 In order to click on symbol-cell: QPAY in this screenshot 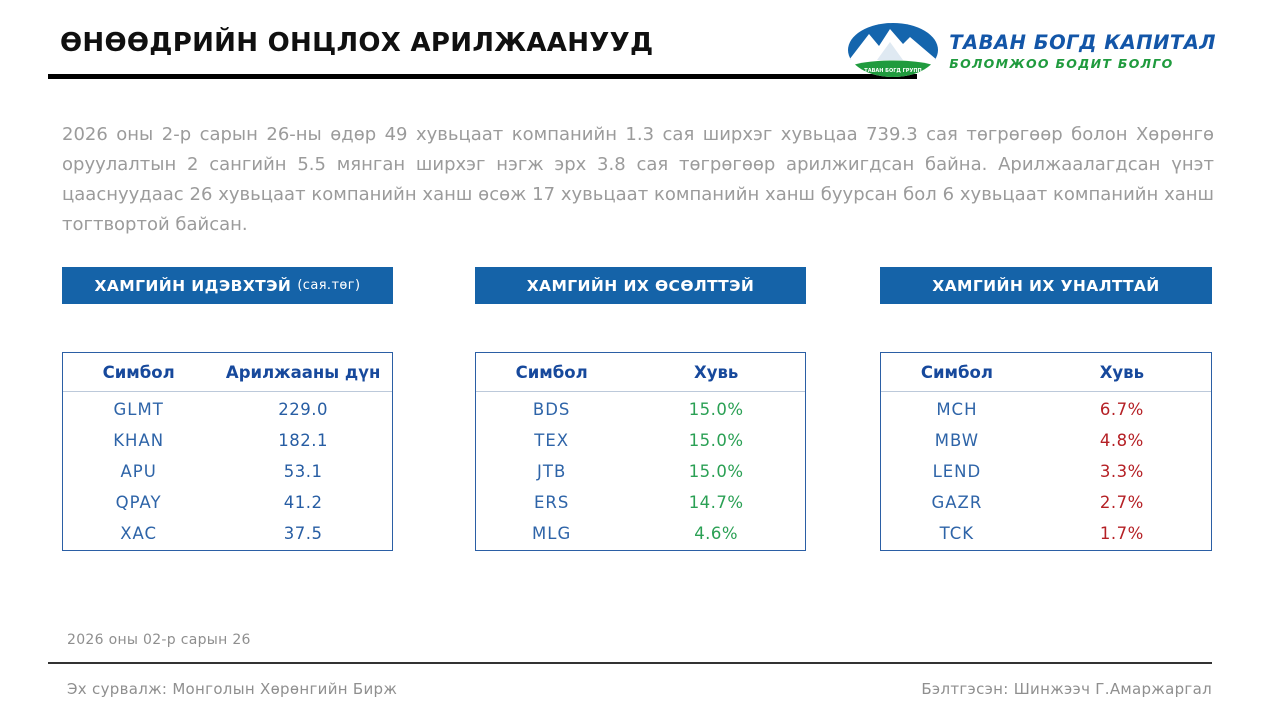, I will do `click(138, 502)`.